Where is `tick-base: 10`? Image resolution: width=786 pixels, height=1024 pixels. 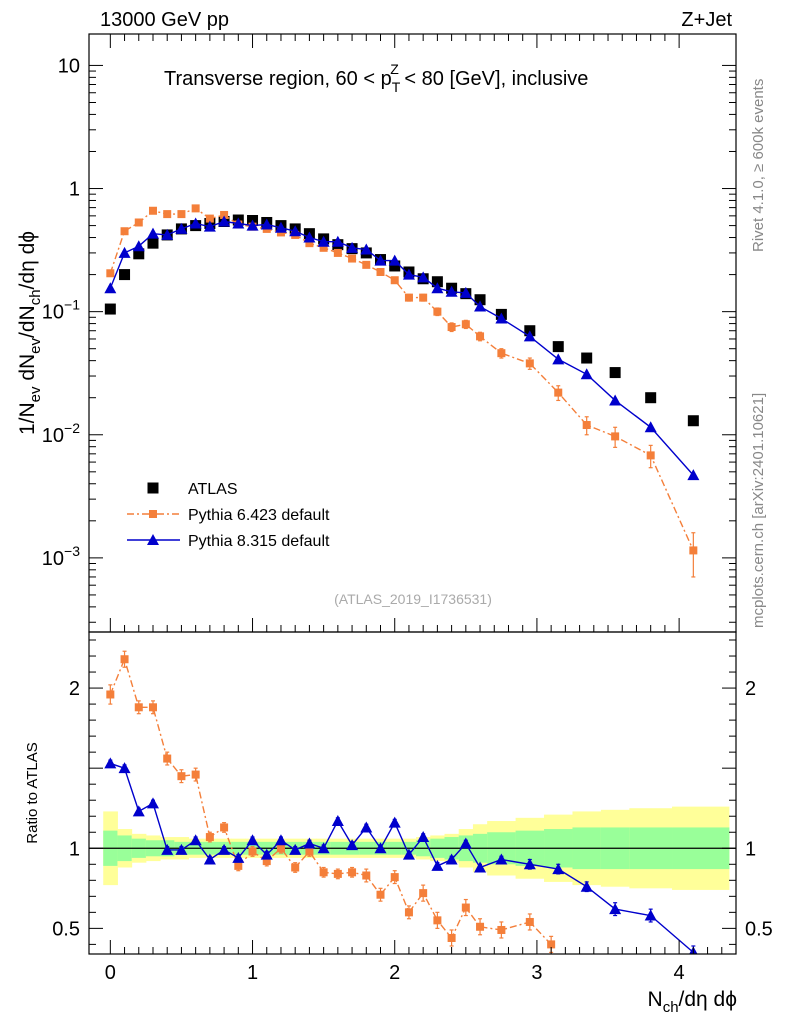
tick-base: 10 is located at coordinates (53, 559).